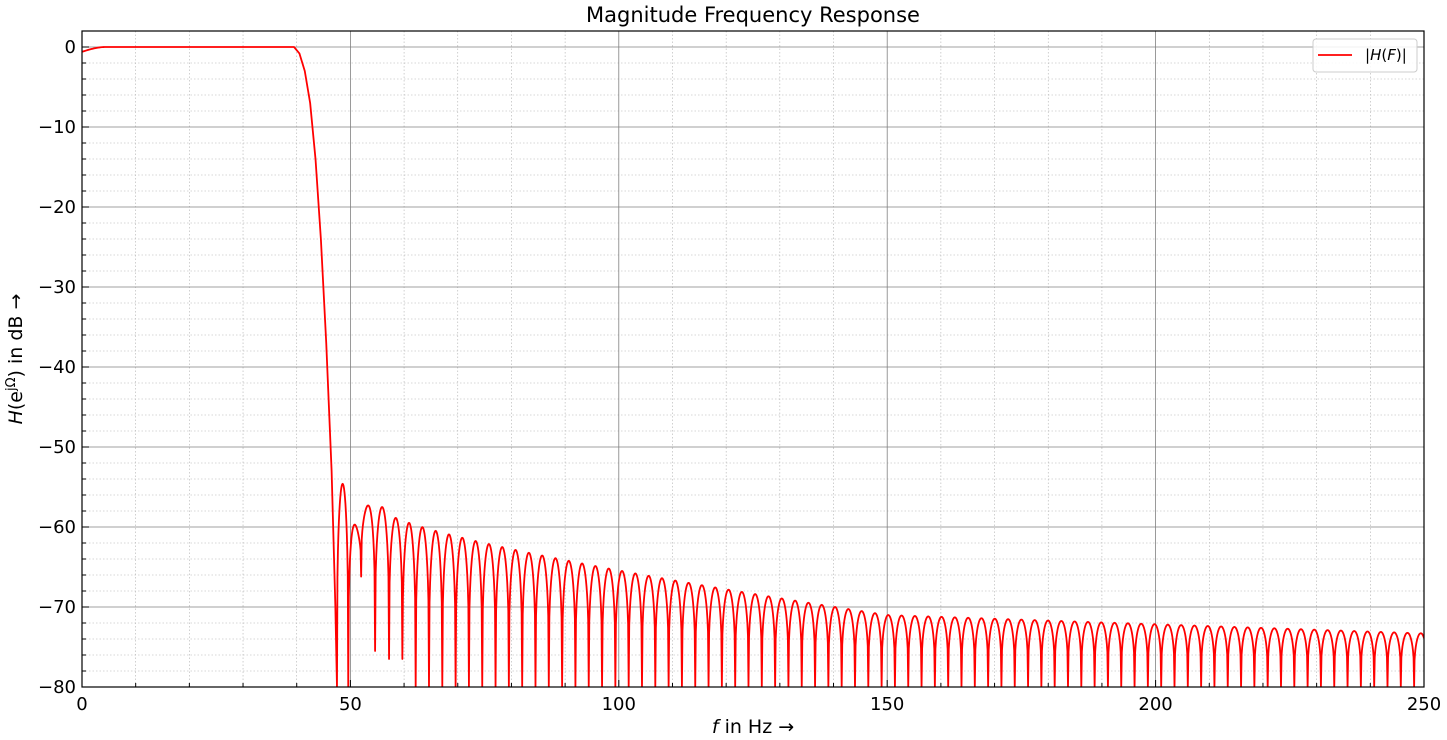 This screenshot has height=740, width=1447. I want to click on chart-title: Magnitude Frequency Response, so click(753, 15).